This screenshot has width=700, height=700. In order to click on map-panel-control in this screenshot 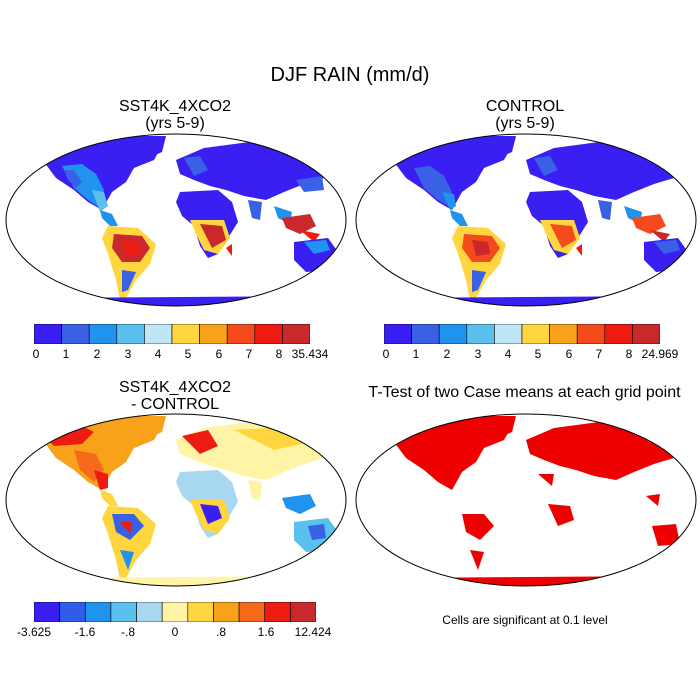, I will do `click(526, 220)`.